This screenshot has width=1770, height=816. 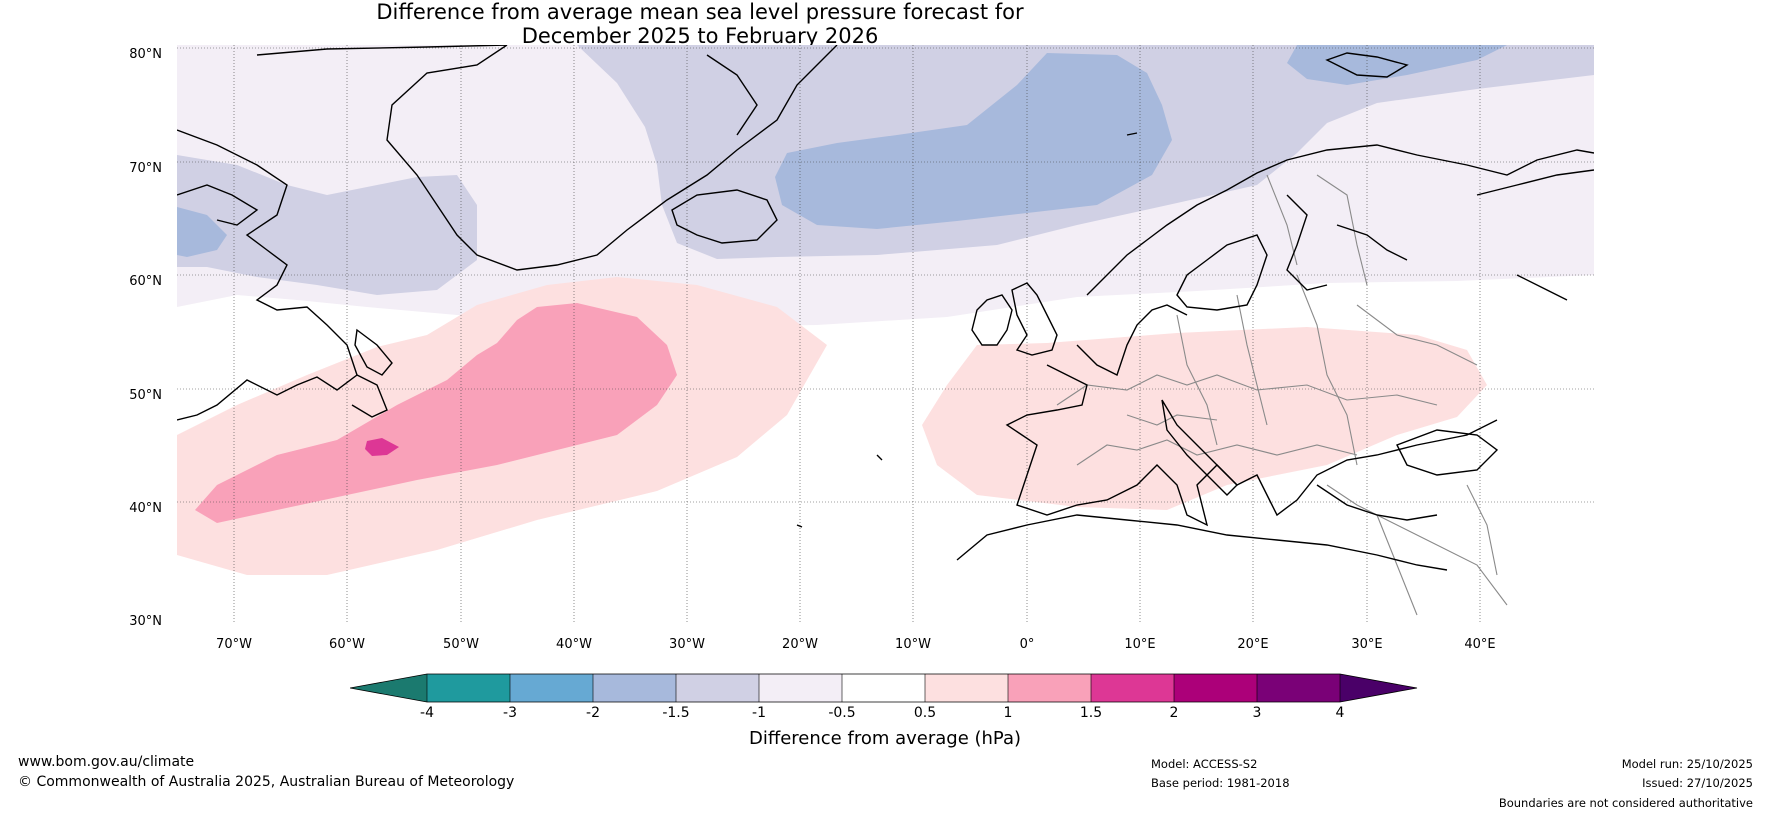 I want to click on lat-label-80n: 80°N, so click(x=145, y=54).